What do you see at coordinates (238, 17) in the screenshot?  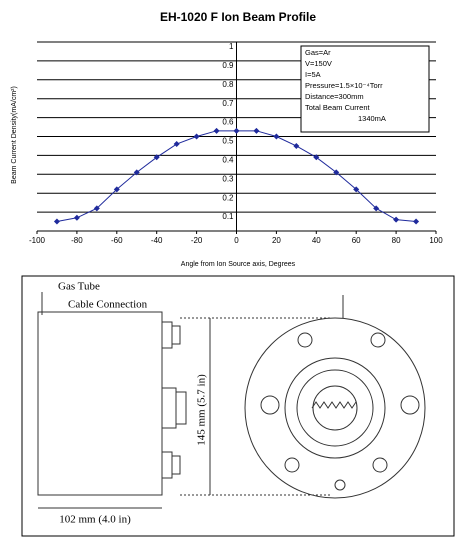 I see `chart-title: EH-1020 F Ion Beam Profile` at bounding box center [238, 17].